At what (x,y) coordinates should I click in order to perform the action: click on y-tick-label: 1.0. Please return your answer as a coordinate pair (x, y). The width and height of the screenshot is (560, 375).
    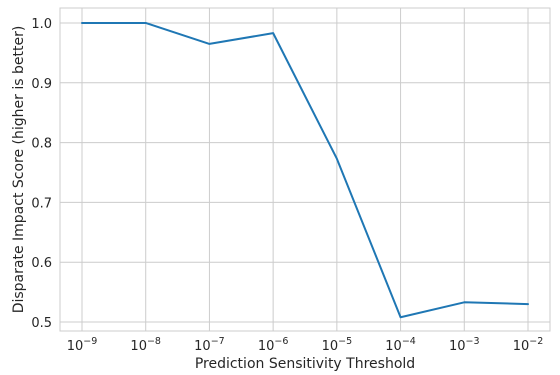
    Looking at the image, I should click on (41, 24).